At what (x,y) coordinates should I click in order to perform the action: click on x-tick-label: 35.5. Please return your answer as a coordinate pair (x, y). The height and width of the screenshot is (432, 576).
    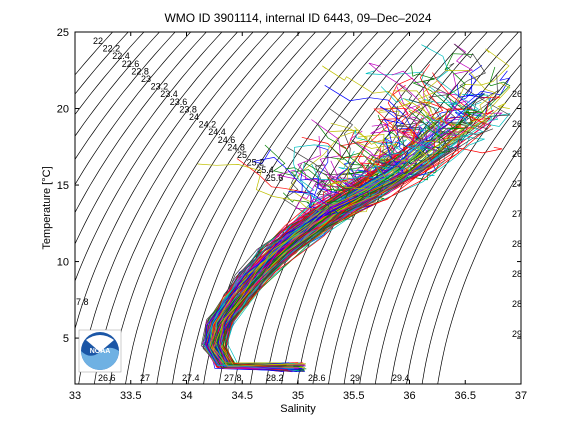
    Looking at the image, I should click on (353, 396).